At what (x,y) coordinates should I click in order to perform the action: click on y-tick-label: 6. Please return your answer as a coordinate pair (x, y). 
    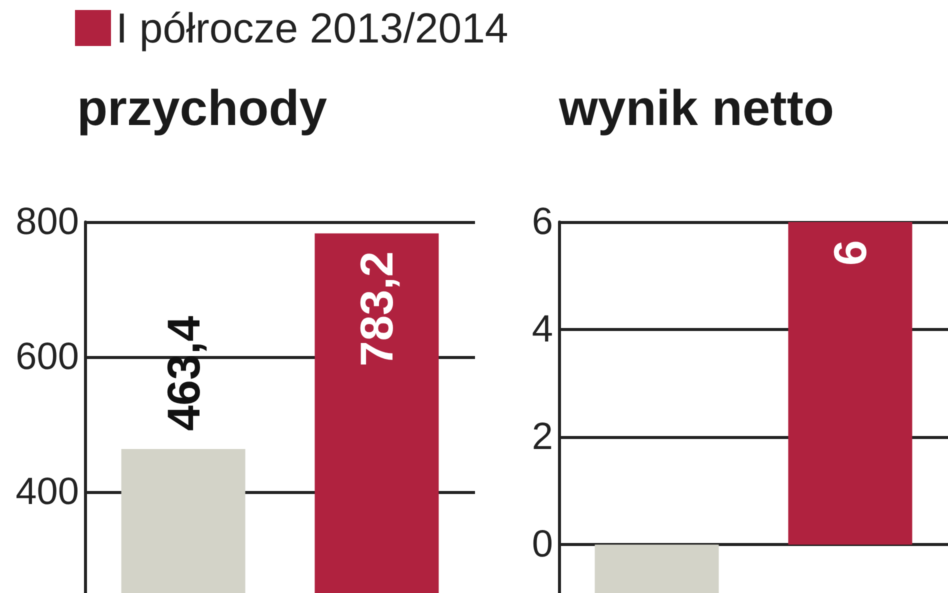
    Looking at the image, I should click on (542, 222).